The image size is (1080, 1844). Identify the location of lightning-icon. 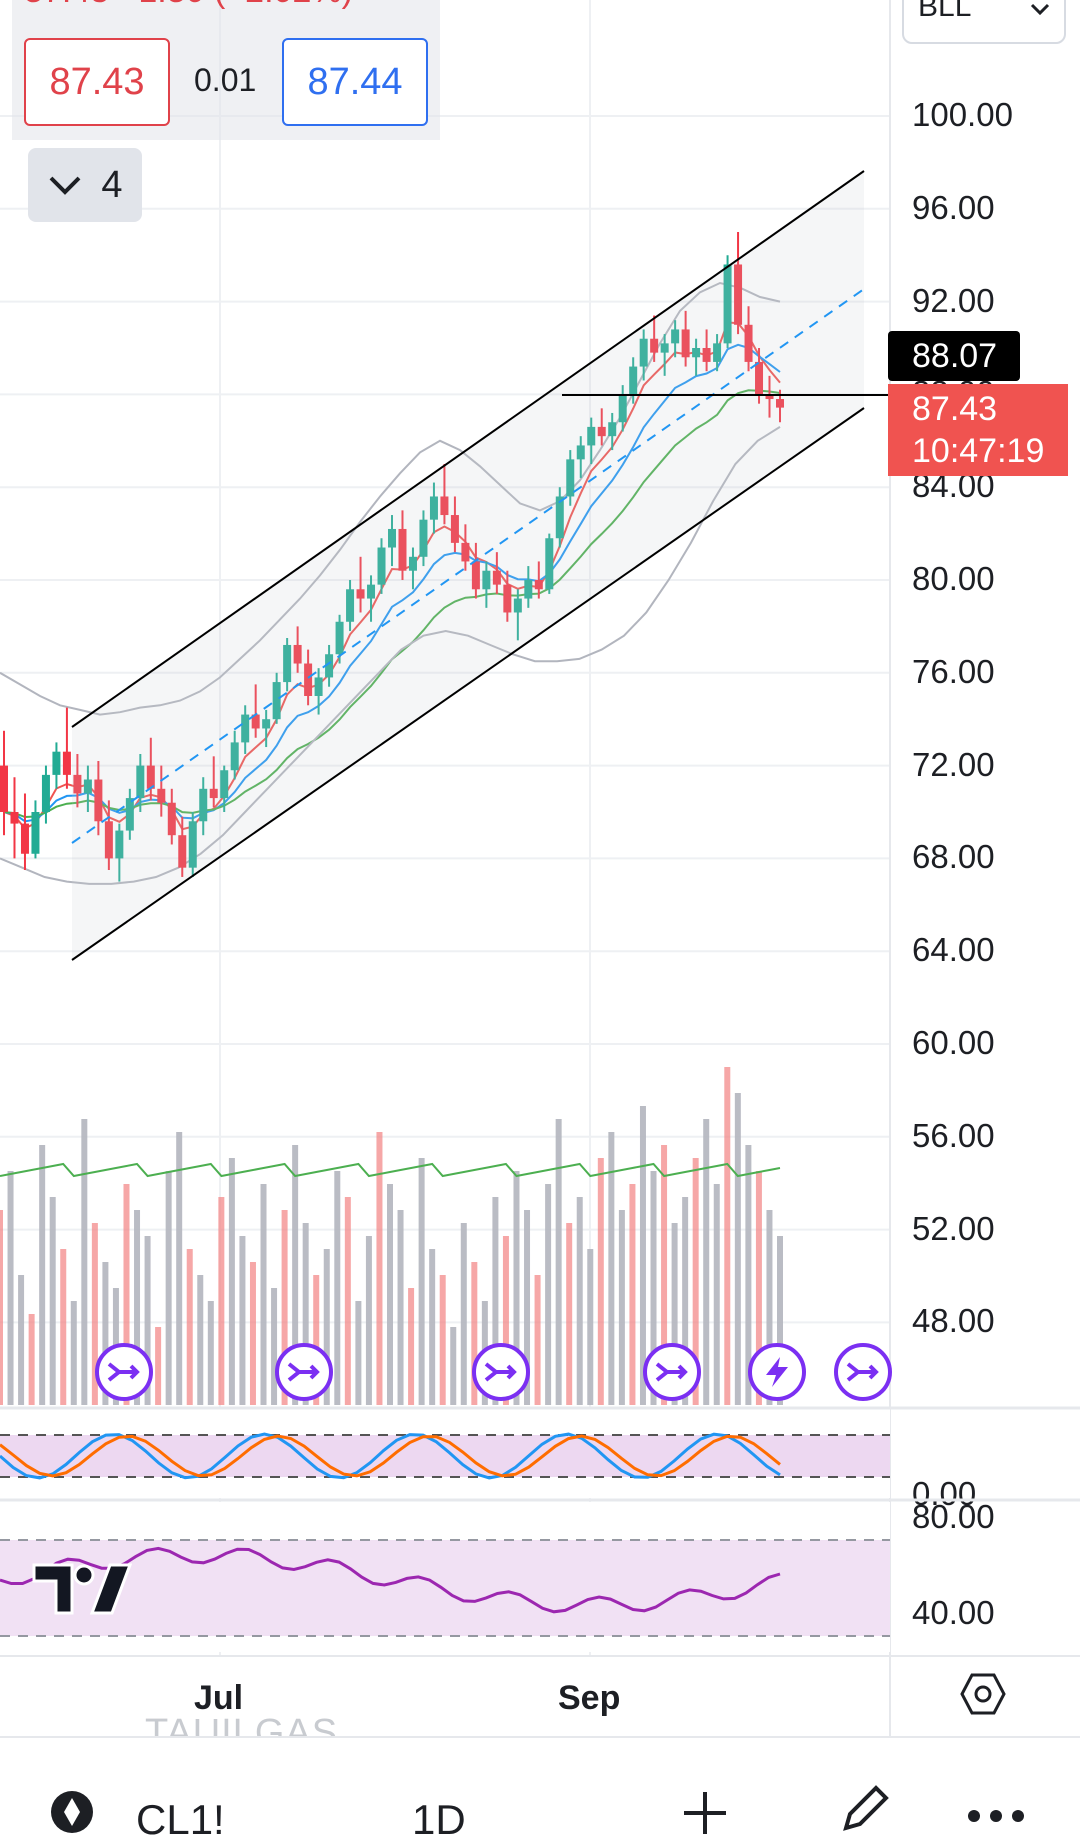
(777, 1372).